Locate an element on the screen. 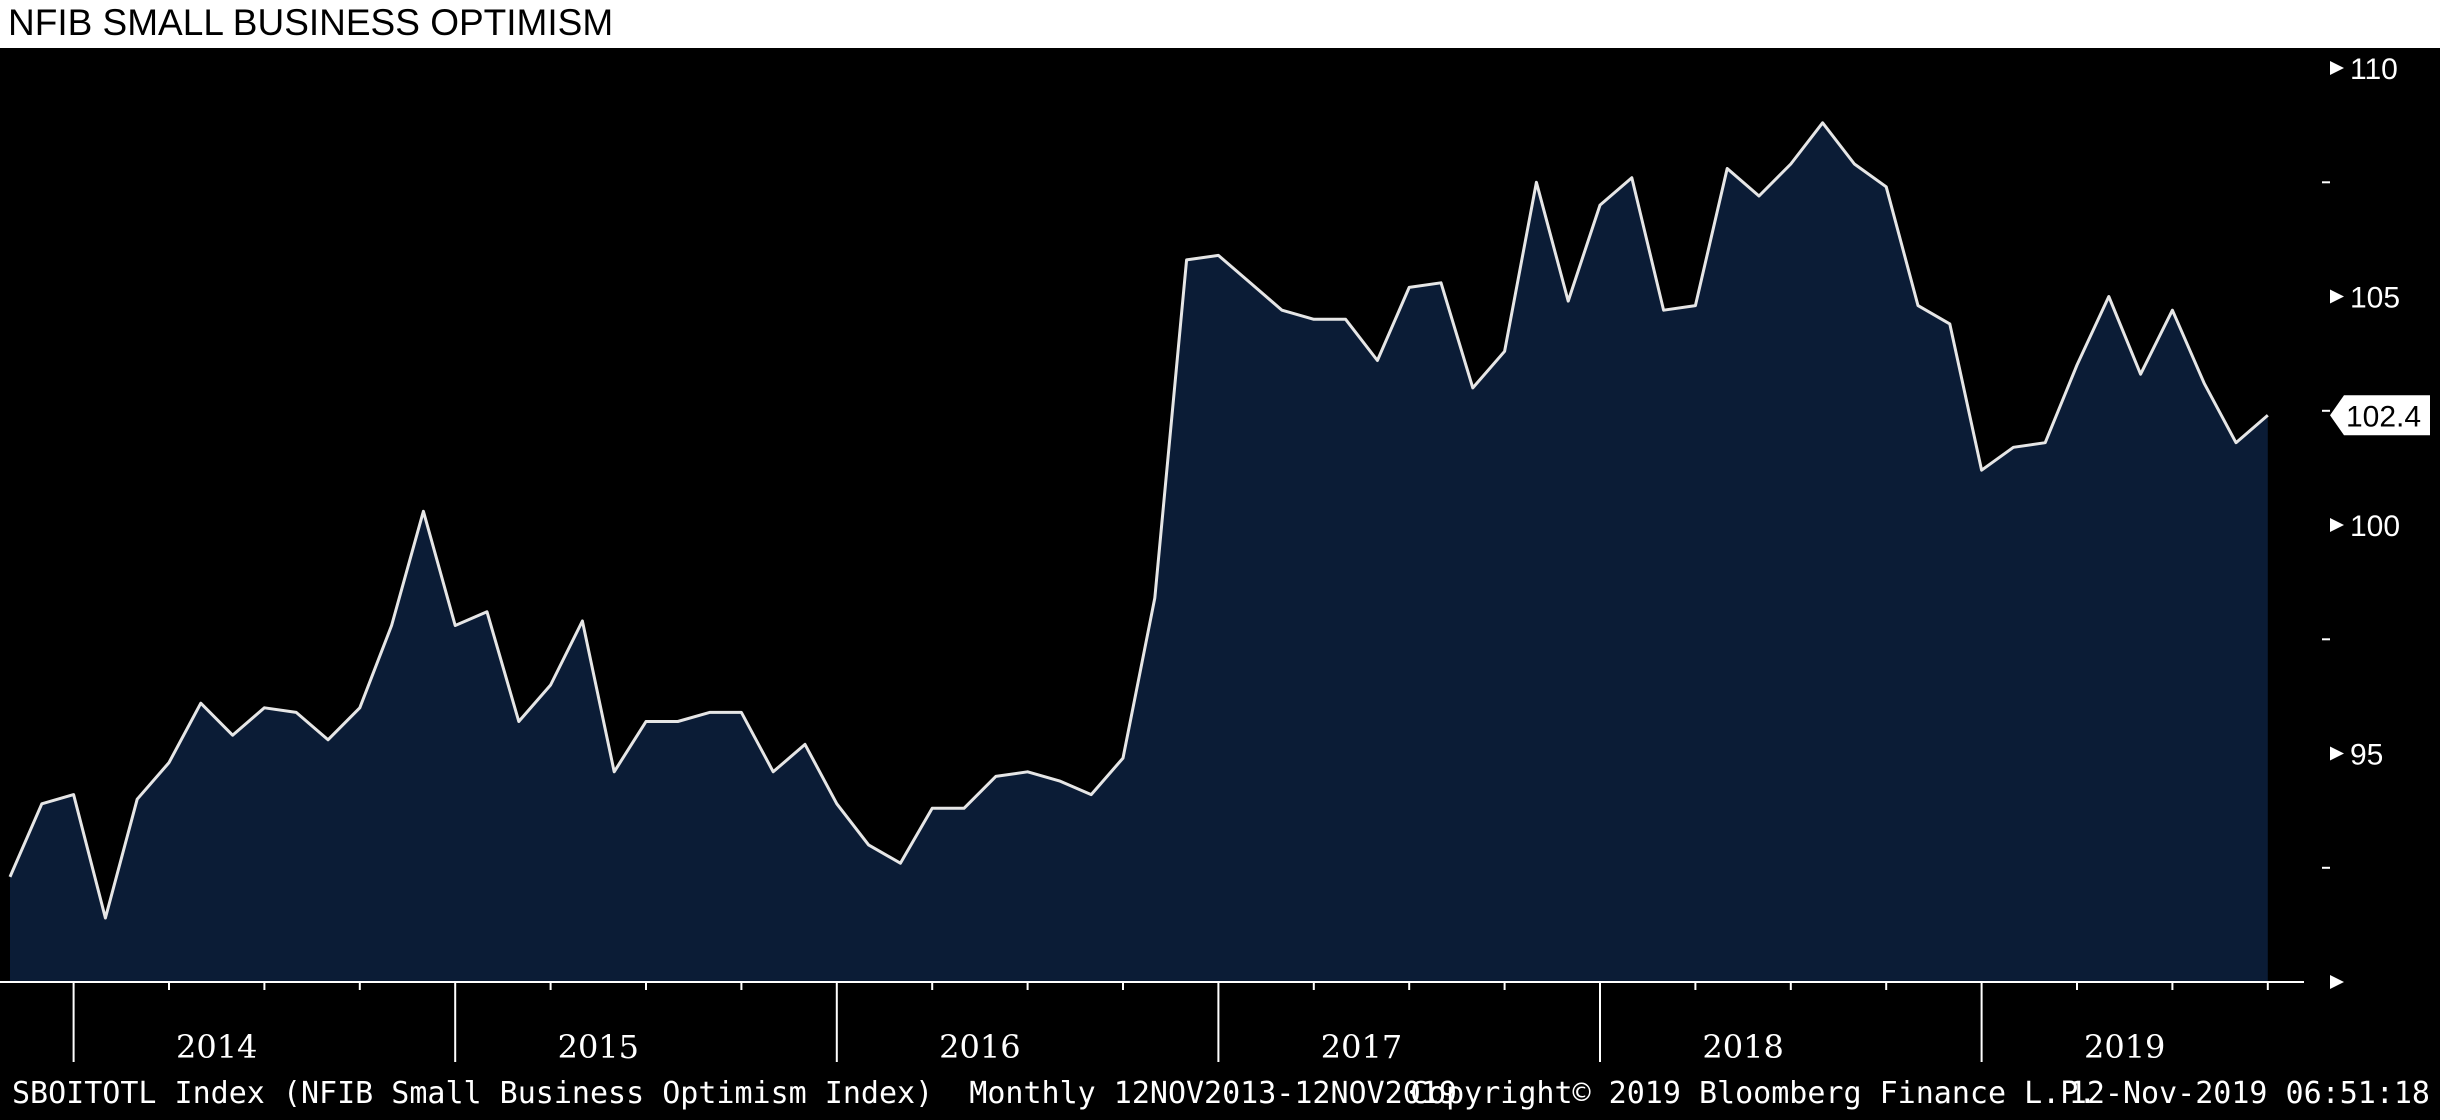  last-value-label: 102.4 is located at coordinates (2380, 415).